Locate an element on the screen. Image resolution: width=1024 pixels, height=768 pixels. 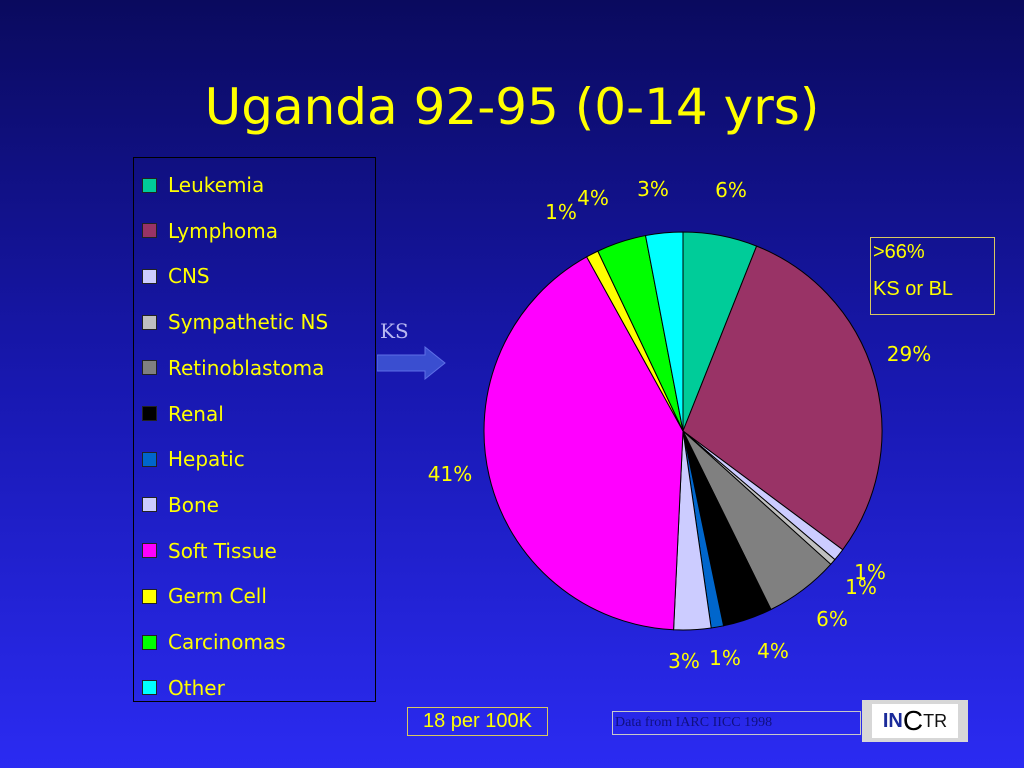
slide-title: Uganda 92-95 (0-14 yrs) is located at coordinates (512, 107).